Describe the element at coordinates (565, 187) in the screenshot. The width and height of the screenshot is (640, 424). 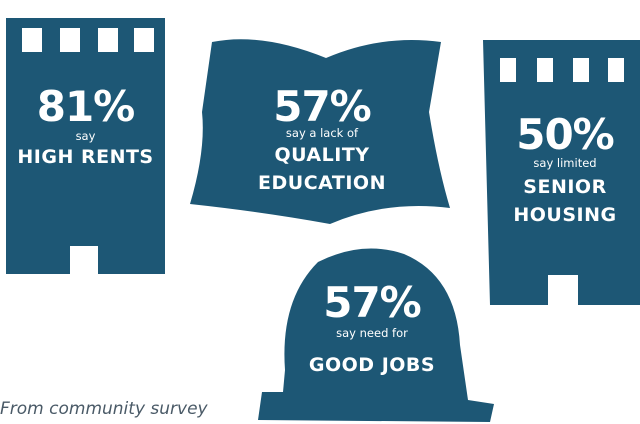
I see `stat-topic-line: SENIOR` at that location.